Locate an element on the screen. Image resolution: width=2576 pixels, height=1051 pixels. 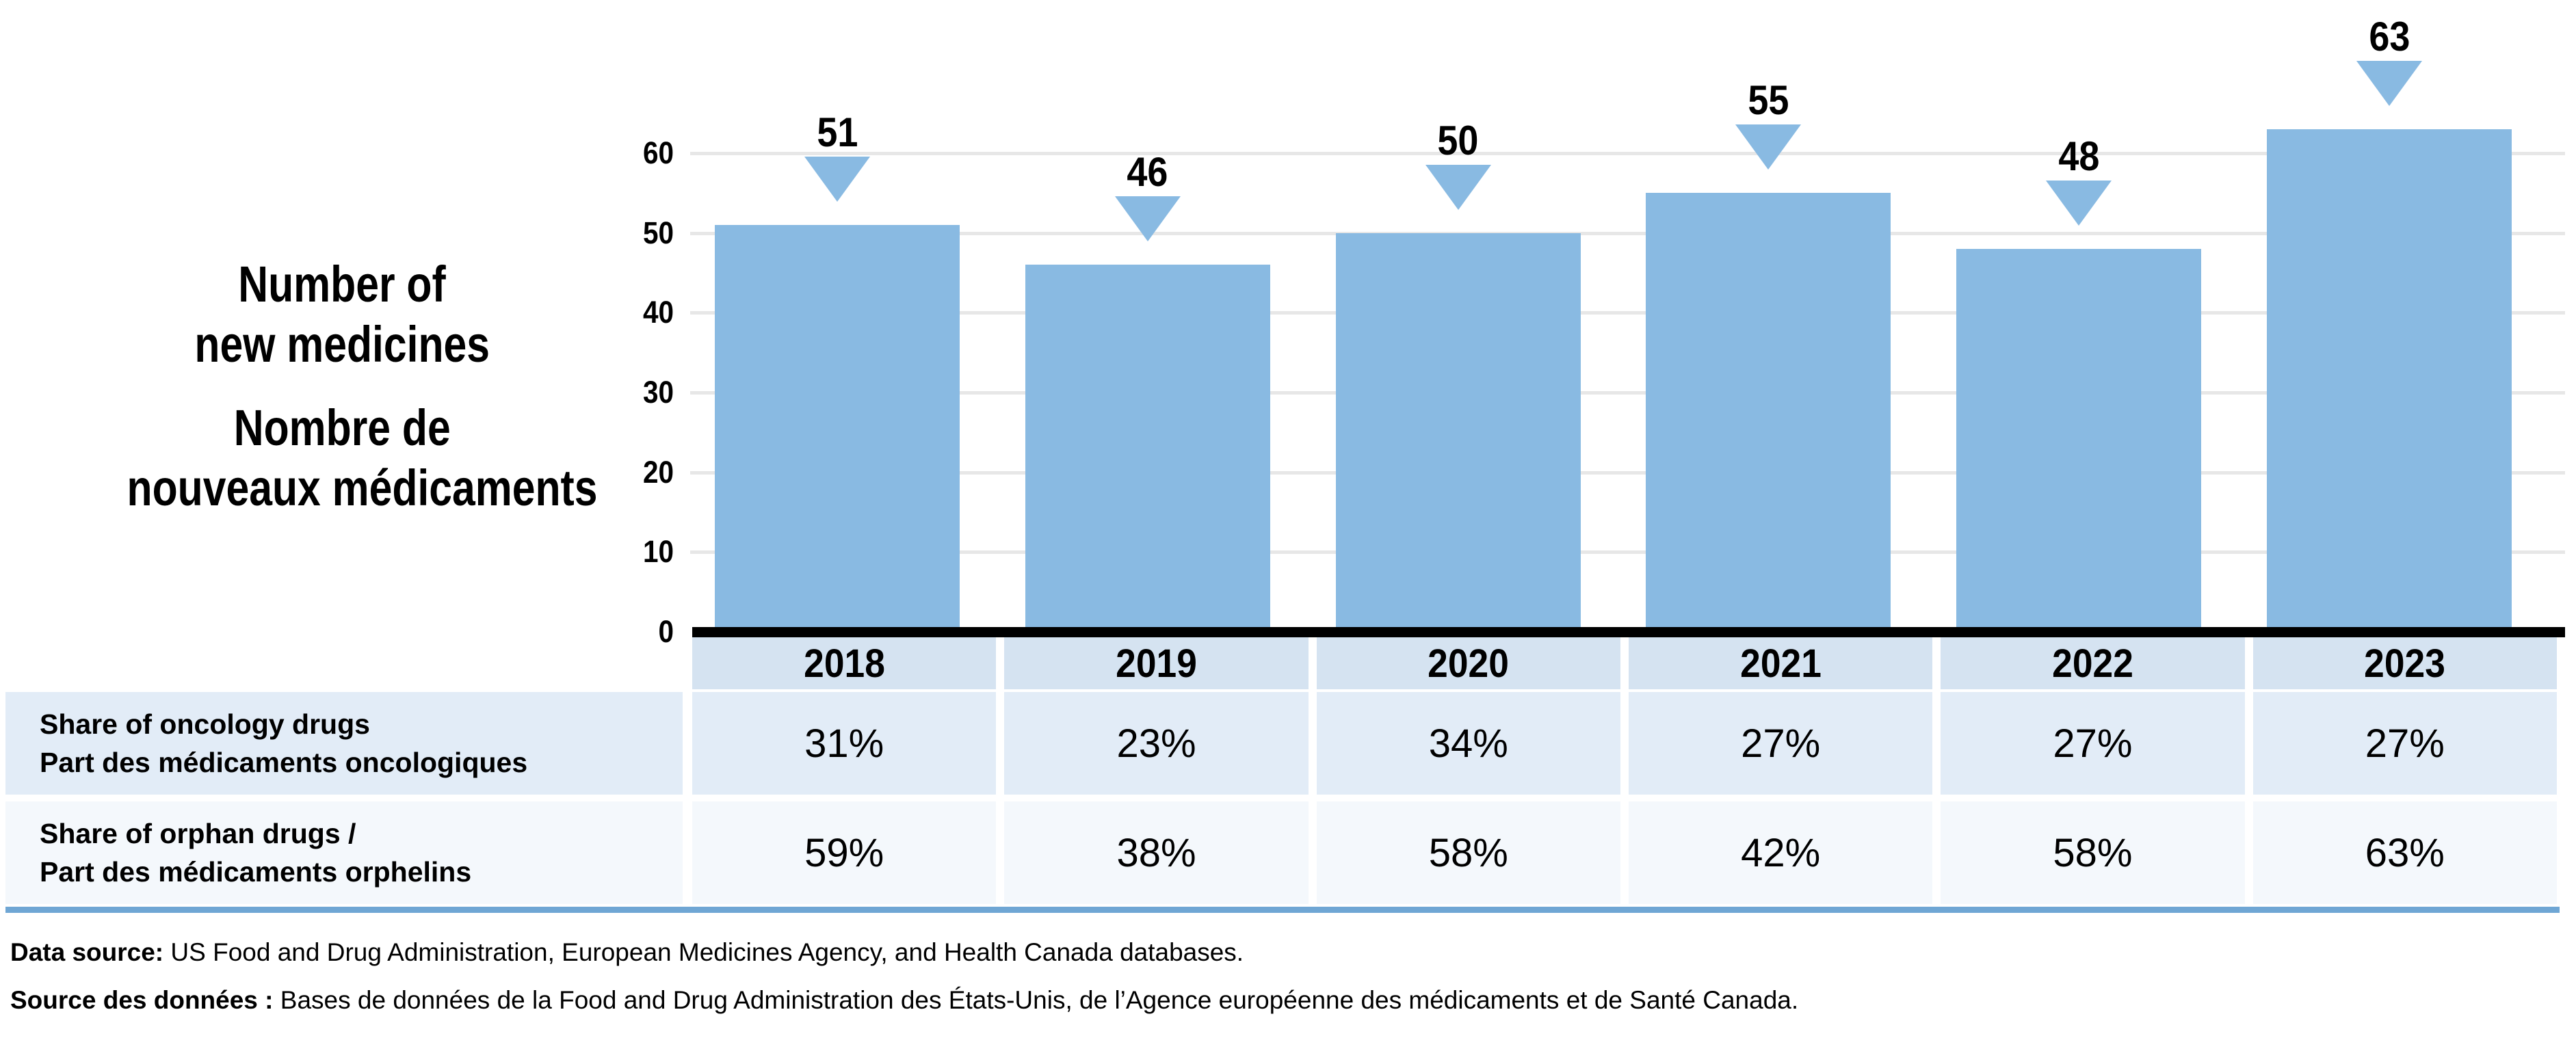
y-tick-label-30: 30 is located at coordinates (658, 392).